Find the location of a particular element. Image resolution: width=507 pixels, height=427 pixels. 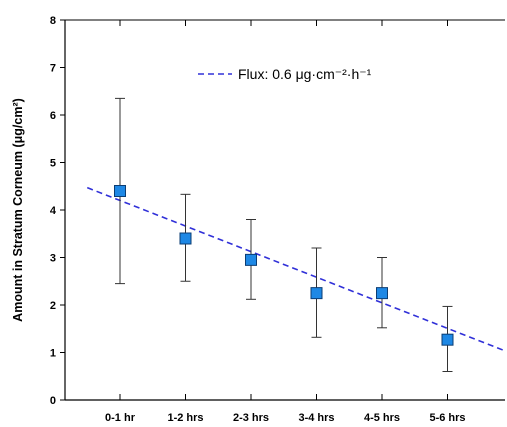

y-tick-label: 5 is located at coordinates (53, 164).